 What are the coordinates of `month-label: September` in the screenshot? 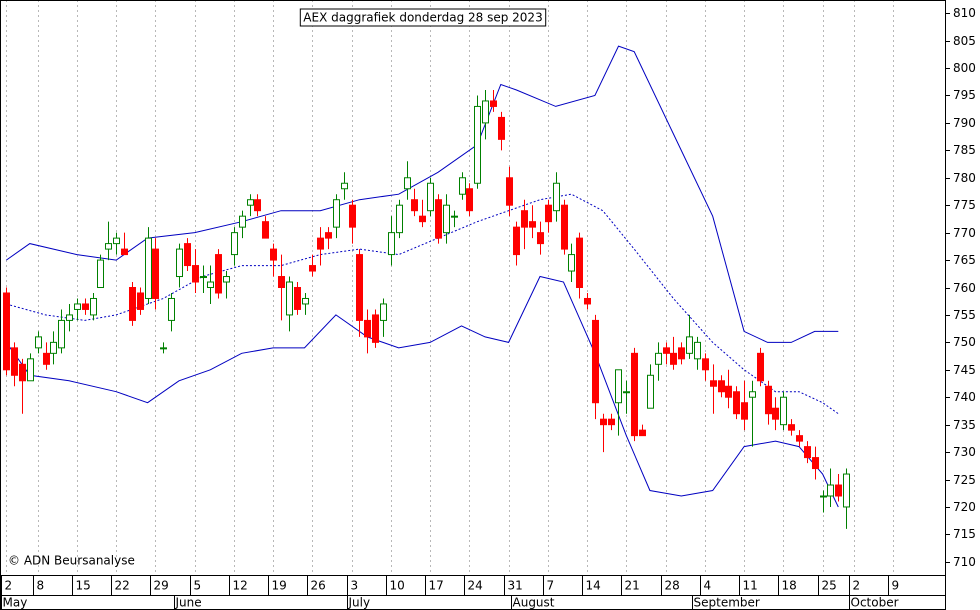 It's located at (727, 603).